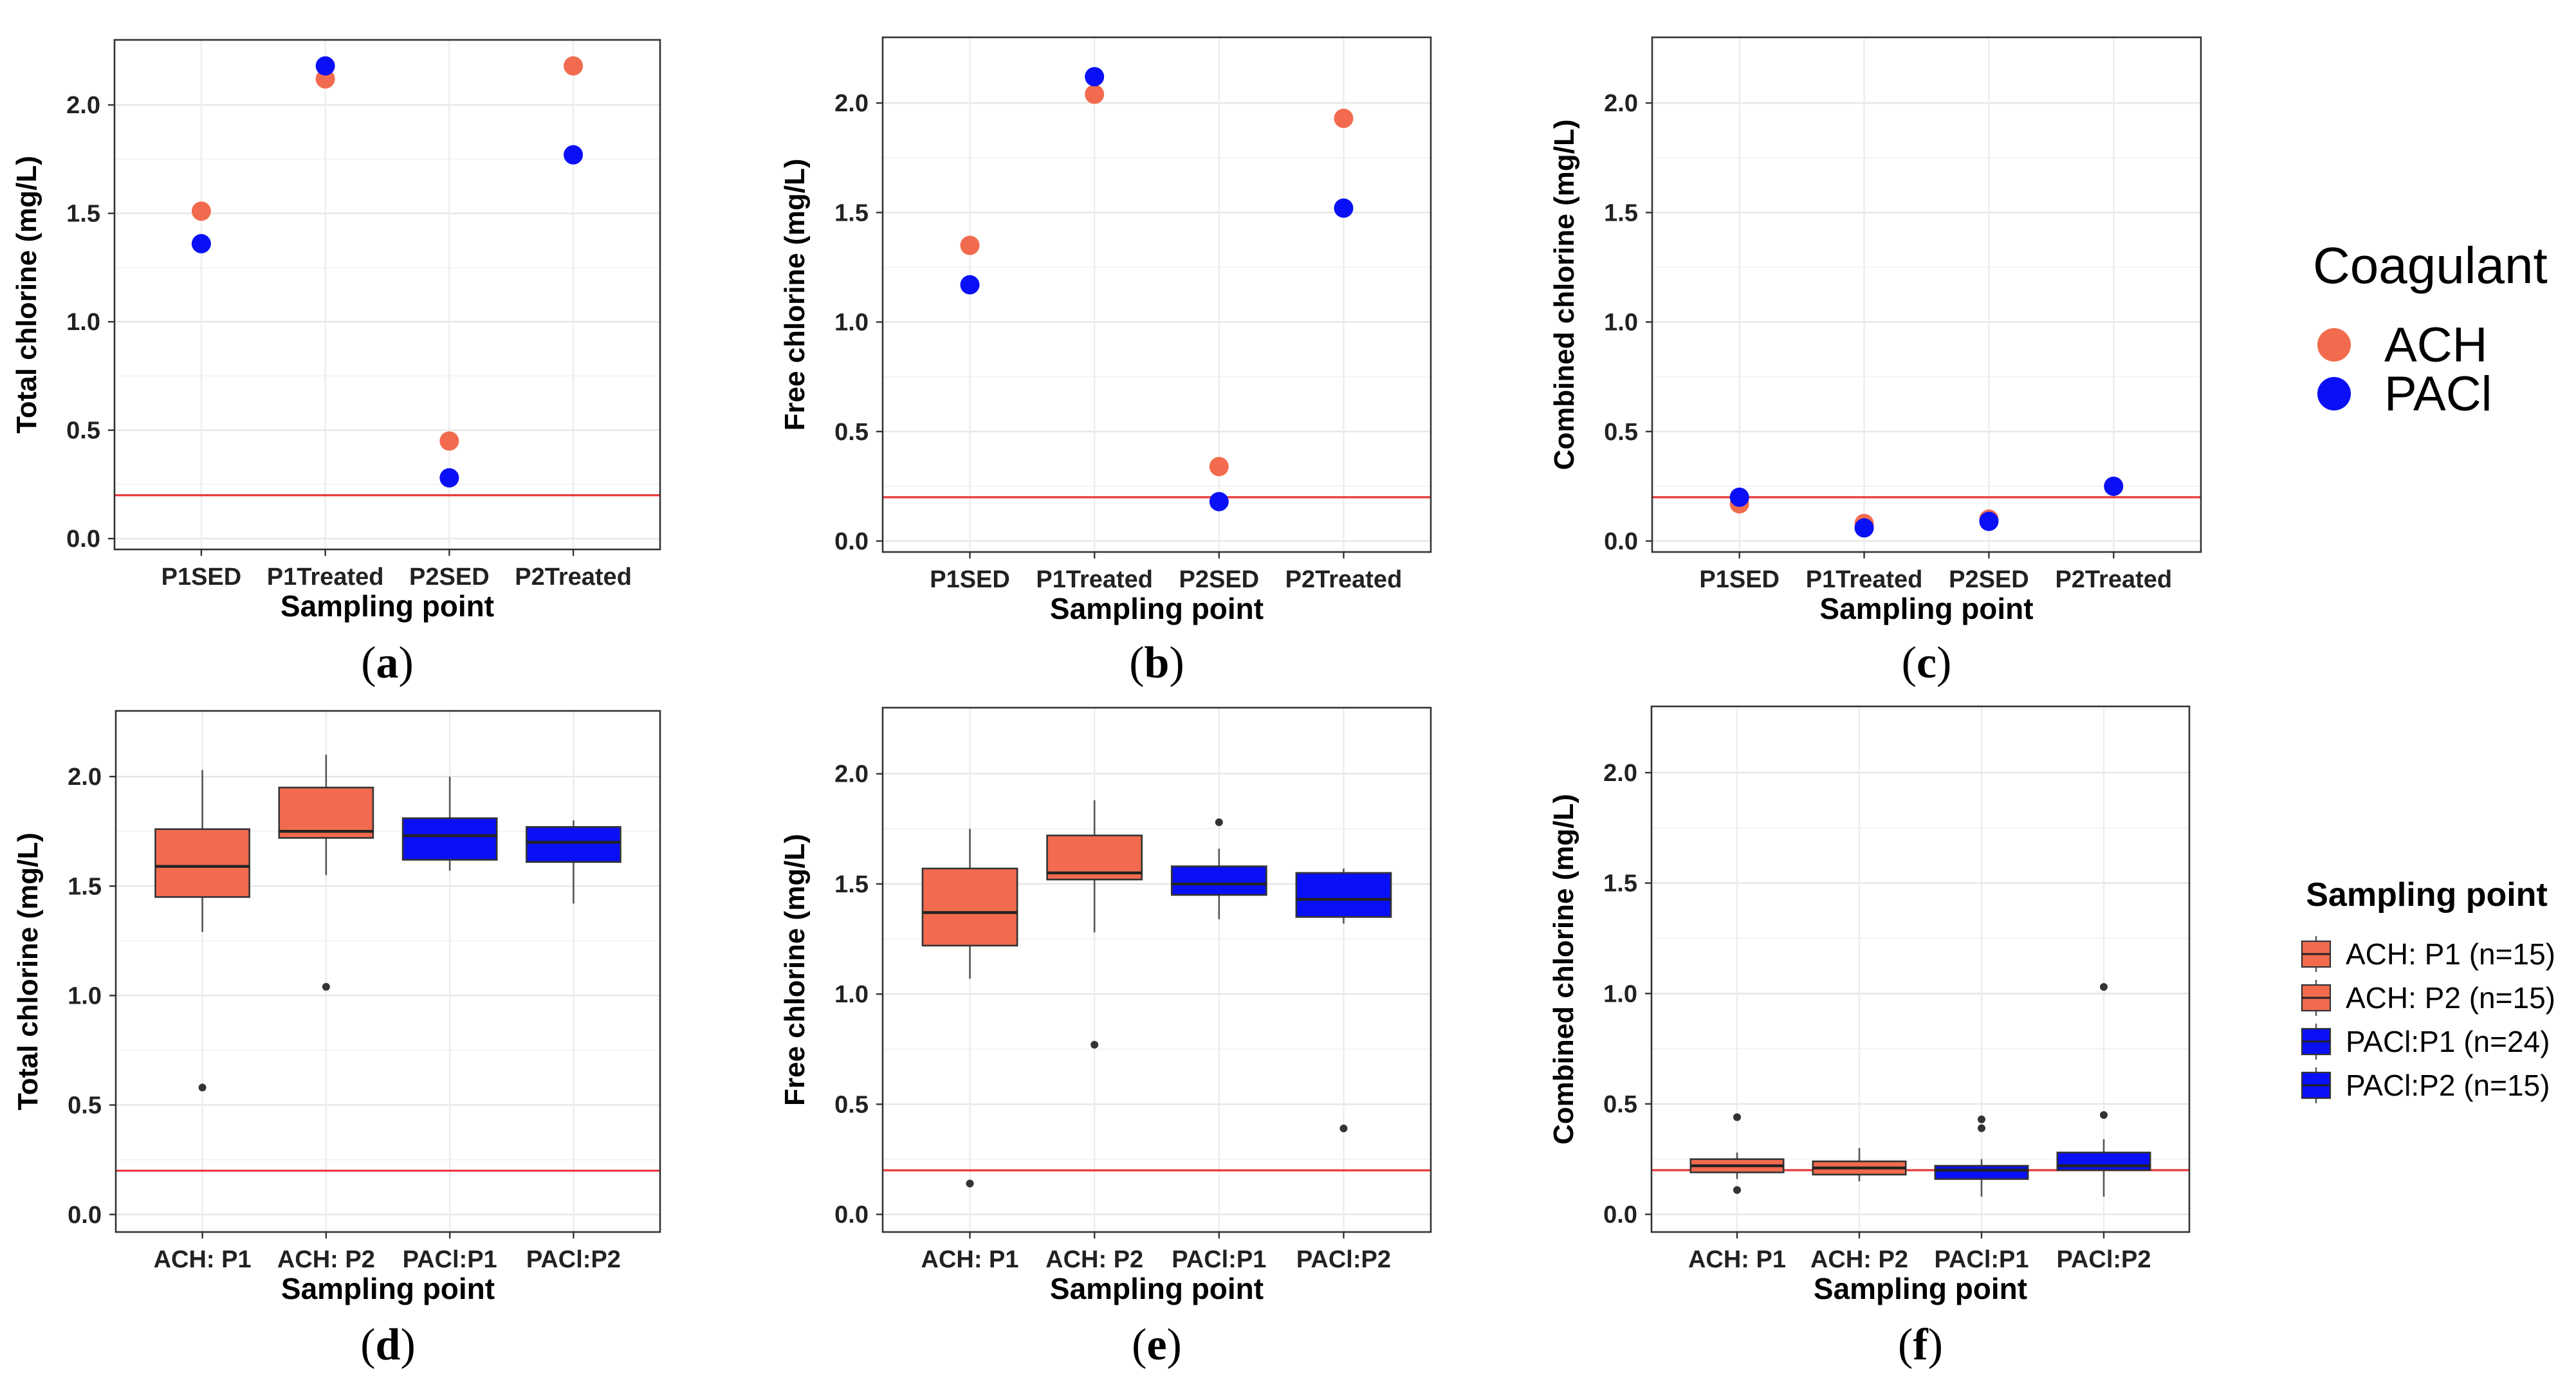  What do you see at coordinates (1927, 663) in the screenshot?
I see `panel-label: (c)` at bounding box center [1927, 663].